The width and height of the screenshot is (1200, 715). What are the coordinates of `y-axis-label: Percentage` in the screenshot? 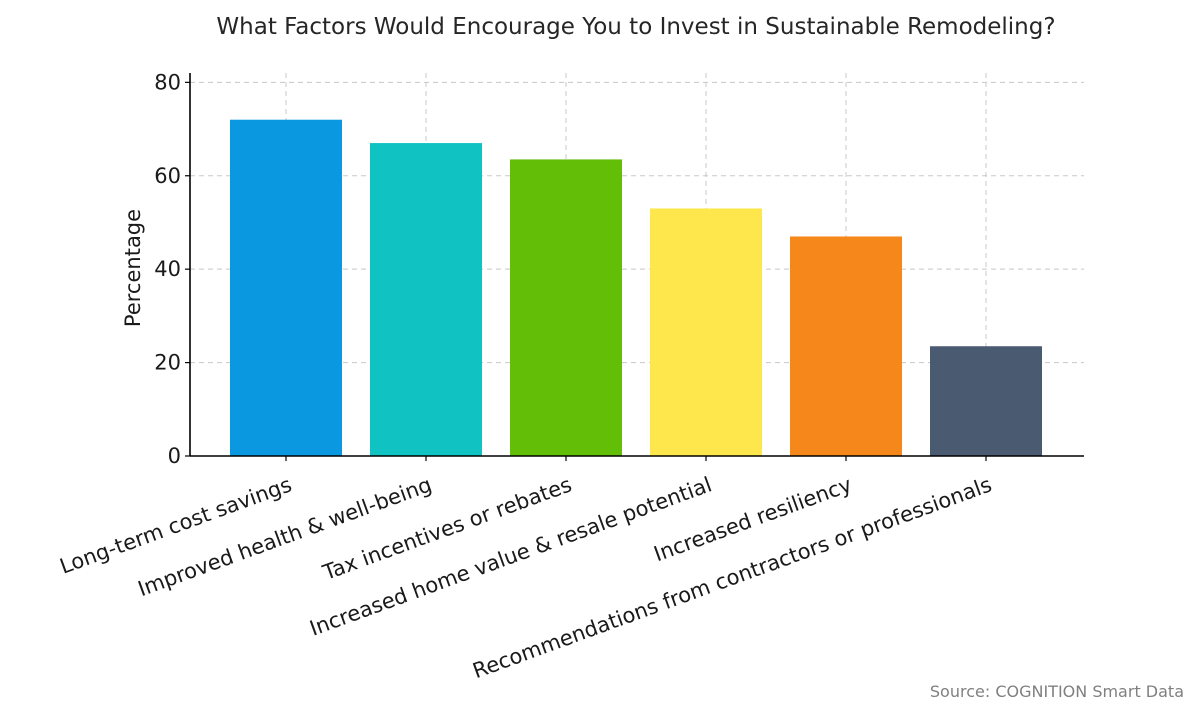 It's located at (133, 268).